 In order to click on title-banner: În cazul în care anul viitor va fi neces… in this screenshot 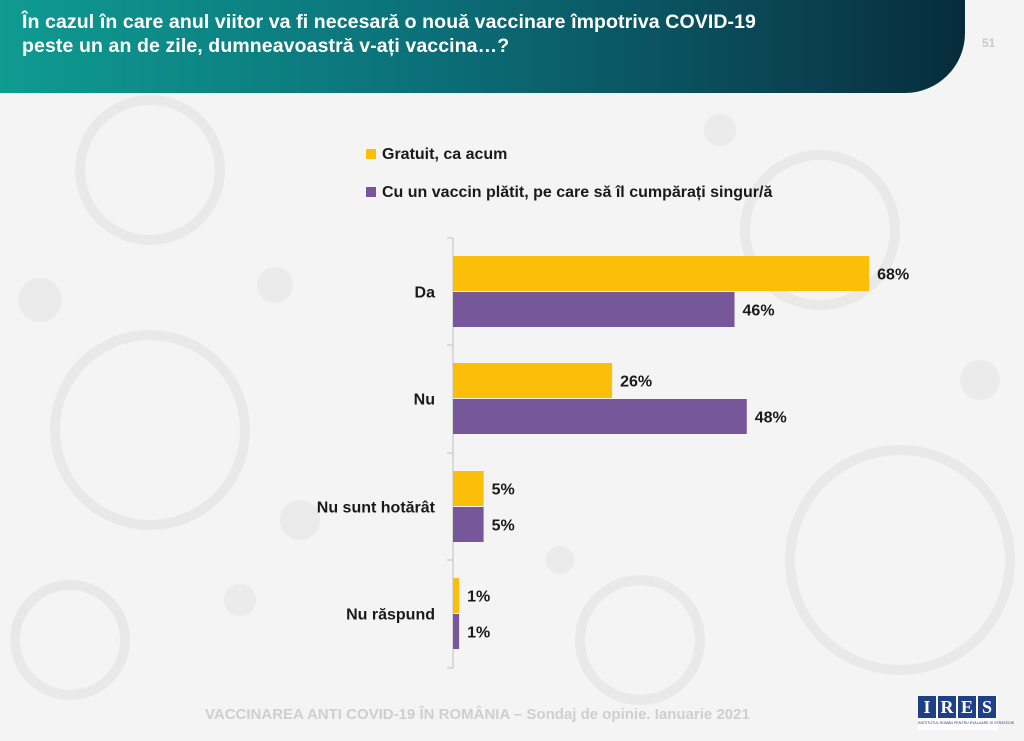, I will do `click(482, 46)`.